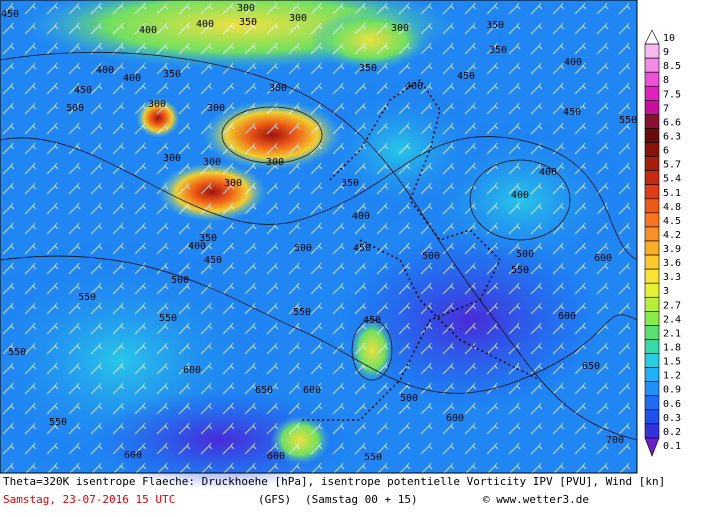  I want to click on legend-label: 0.1, so click(672, 446).